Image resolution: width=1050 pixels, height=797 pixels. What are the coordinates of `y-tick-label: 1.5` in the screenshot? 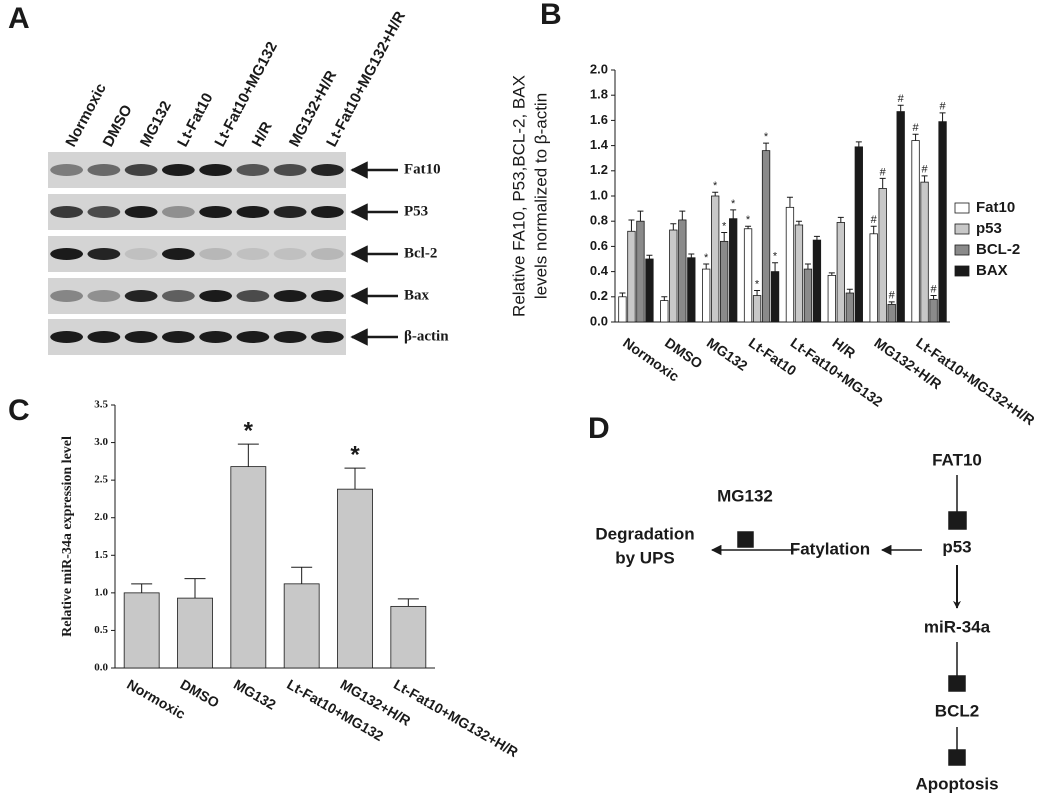 It's located at (101, 555).